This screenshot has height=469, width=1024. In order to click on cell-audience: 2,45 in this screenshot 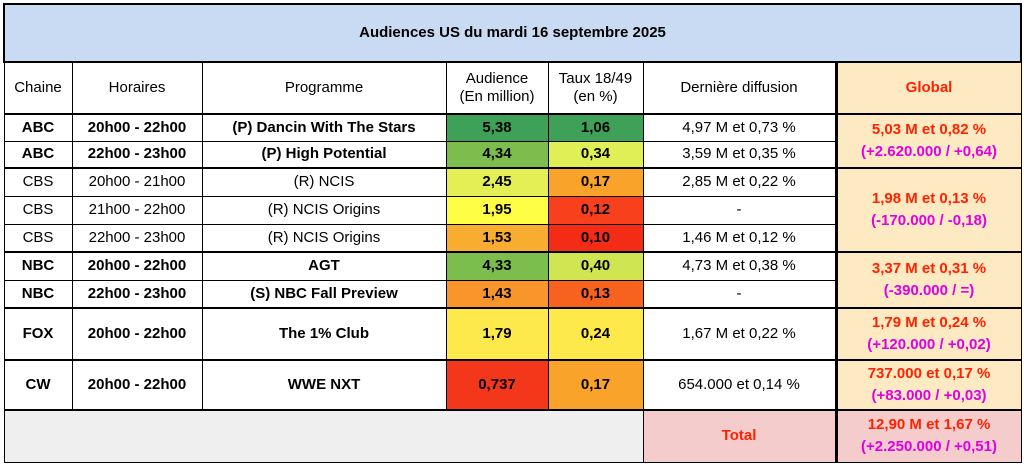, I will do `click(497, 182)`.